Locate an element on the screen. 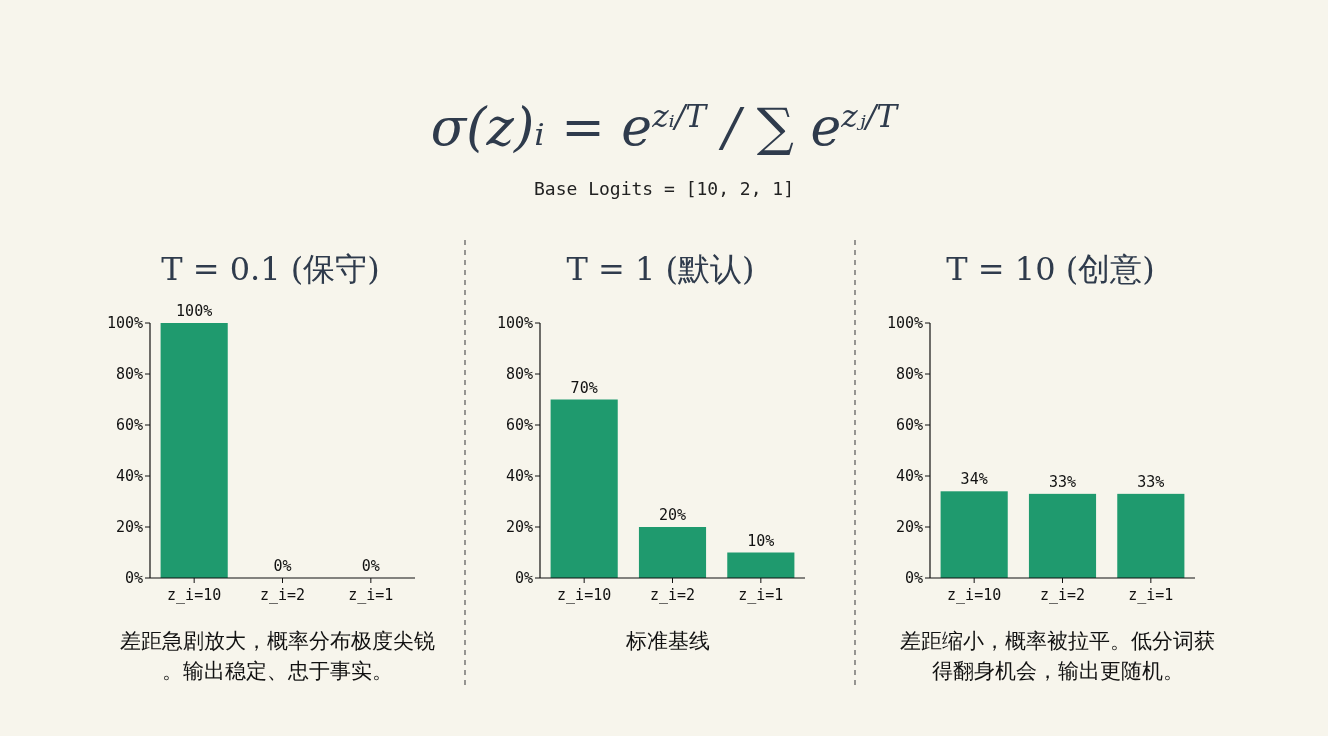 The image size is (1328, 736). data-label: 34% is located at coordinates (974, 479).